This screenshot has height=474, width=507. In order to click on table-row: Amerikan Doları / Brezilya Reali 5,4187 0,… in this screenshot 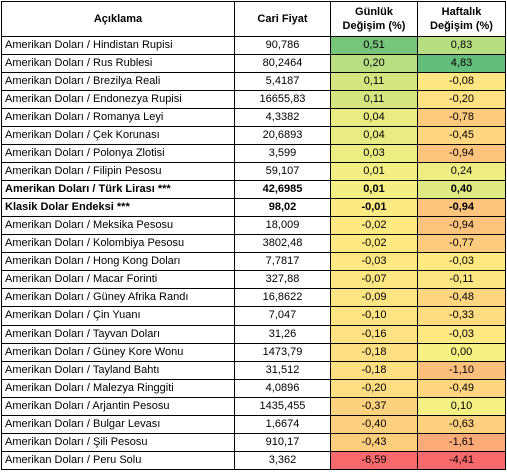, I will do `click(253, 82)`.